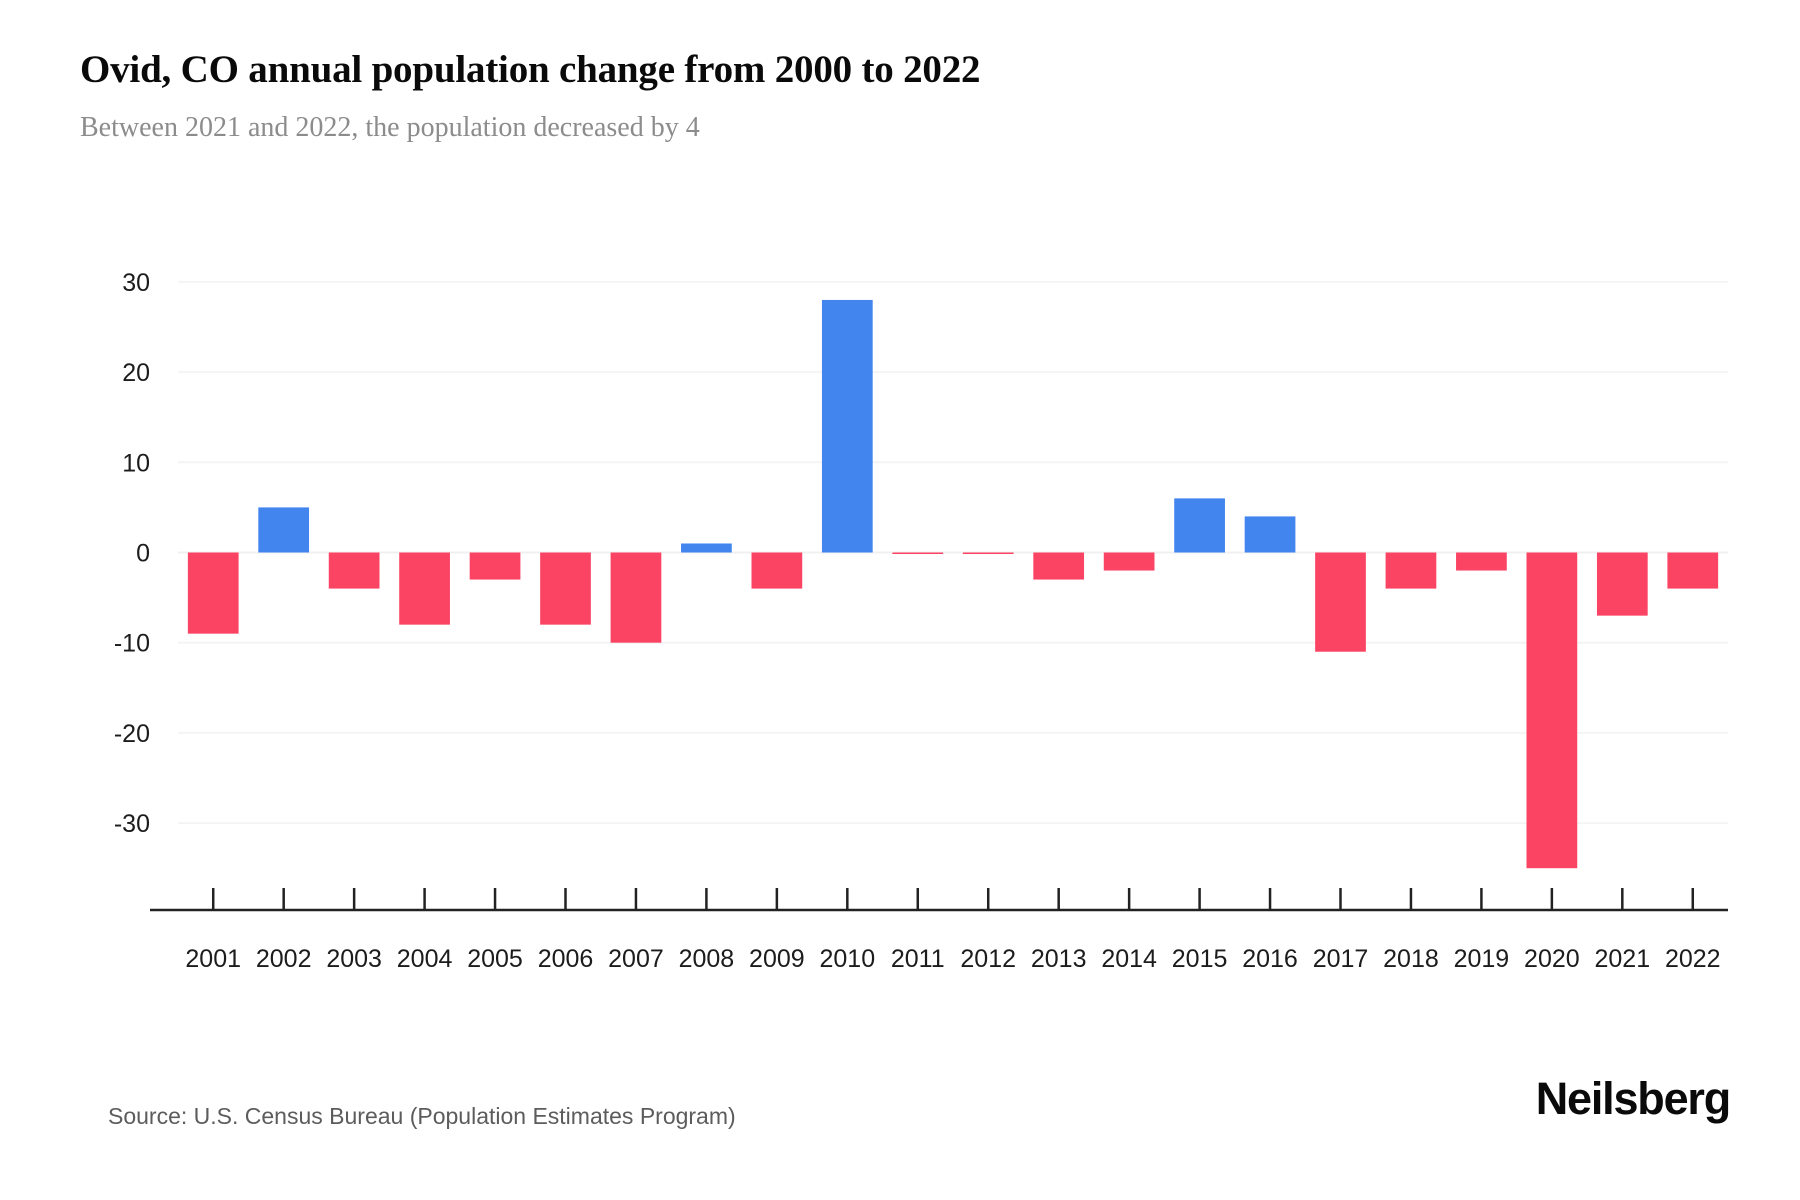 The height and width of the screenshot is (1200, 1800). I want to click on y-axis-tick-label: -10, so click(132, 644).